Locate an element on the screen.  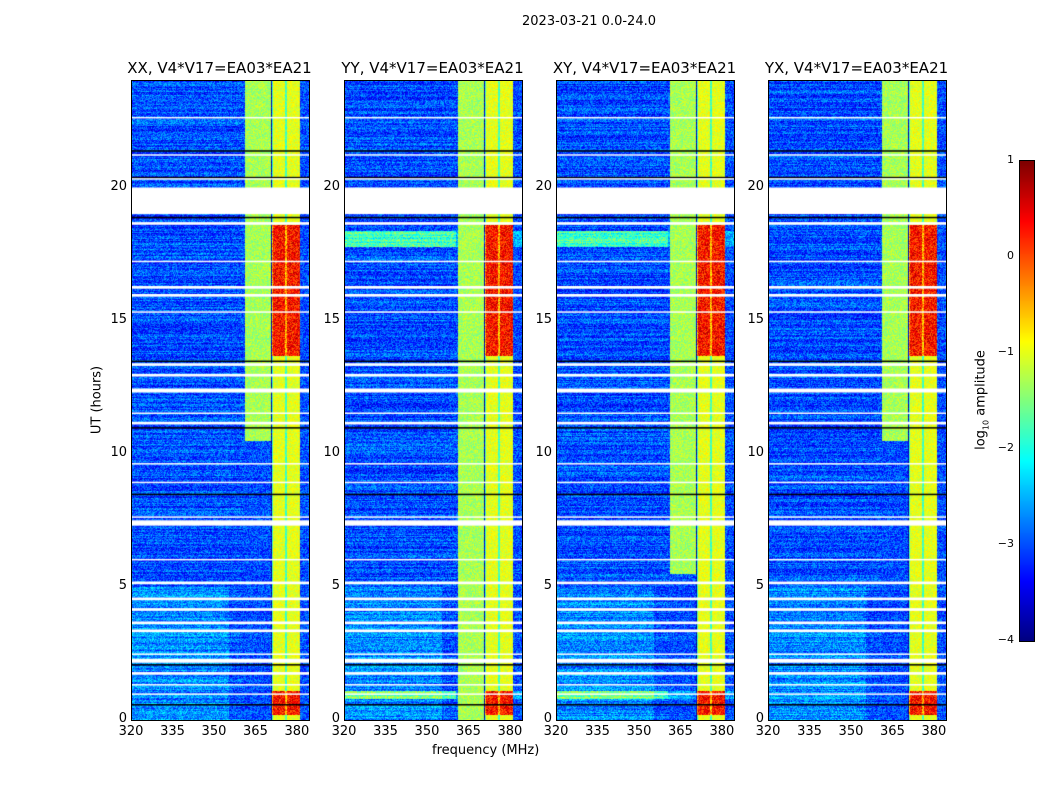
y-axis-label: UT (hours) is located at coordinates (97, 400).